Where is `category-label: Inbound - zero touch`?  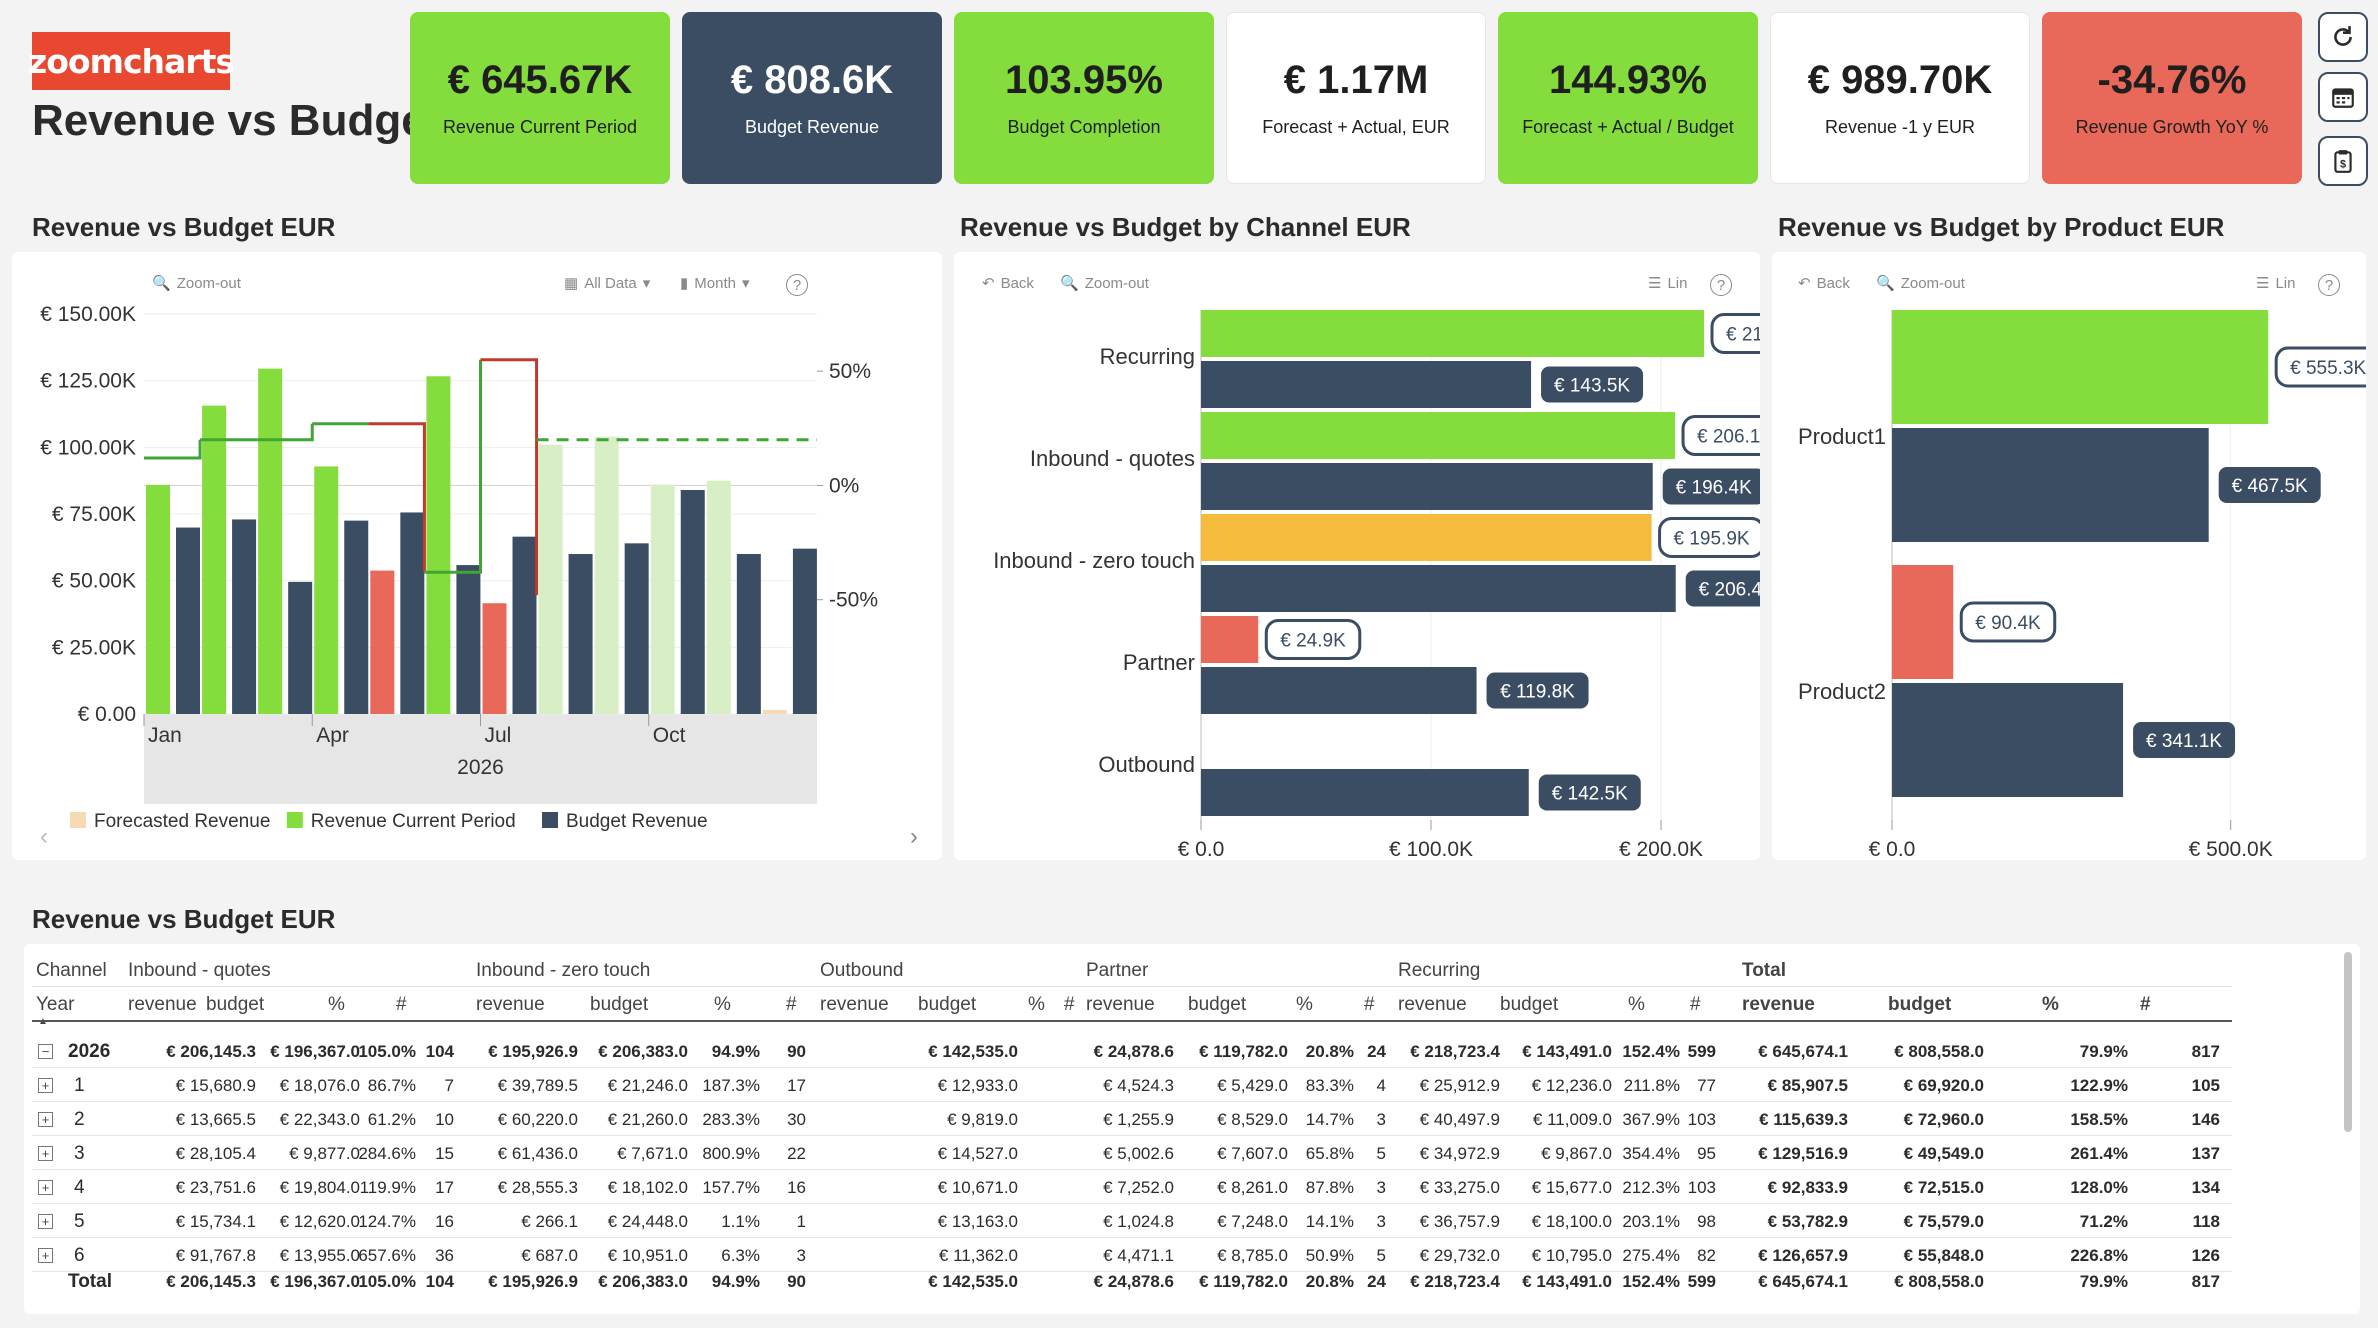 category-label: Inbound - zero touch is located at coordinates (1094, 560).